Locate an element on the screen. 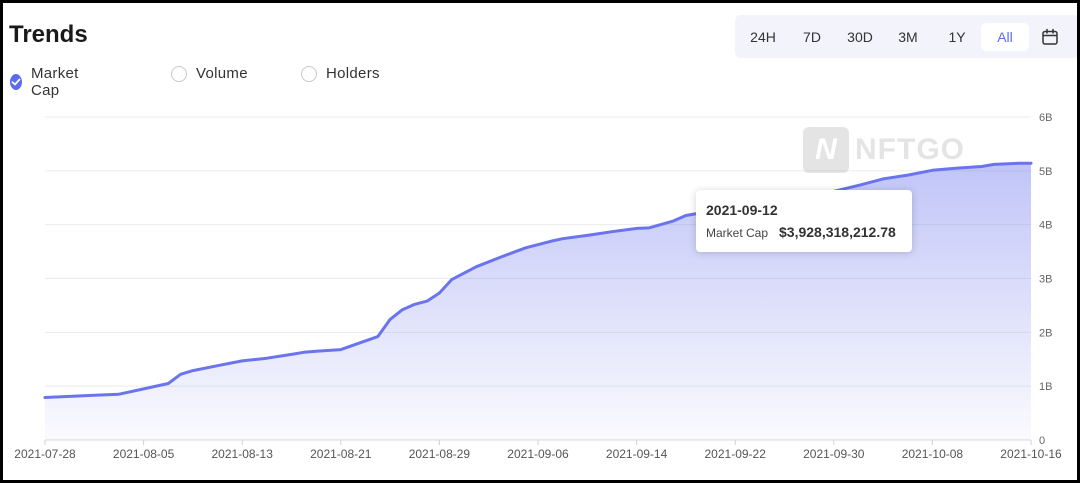 Image resolution: width=1080 pixels, height=483 pixels. y-tick-label: 6B is located at coordinates (1045, 118).